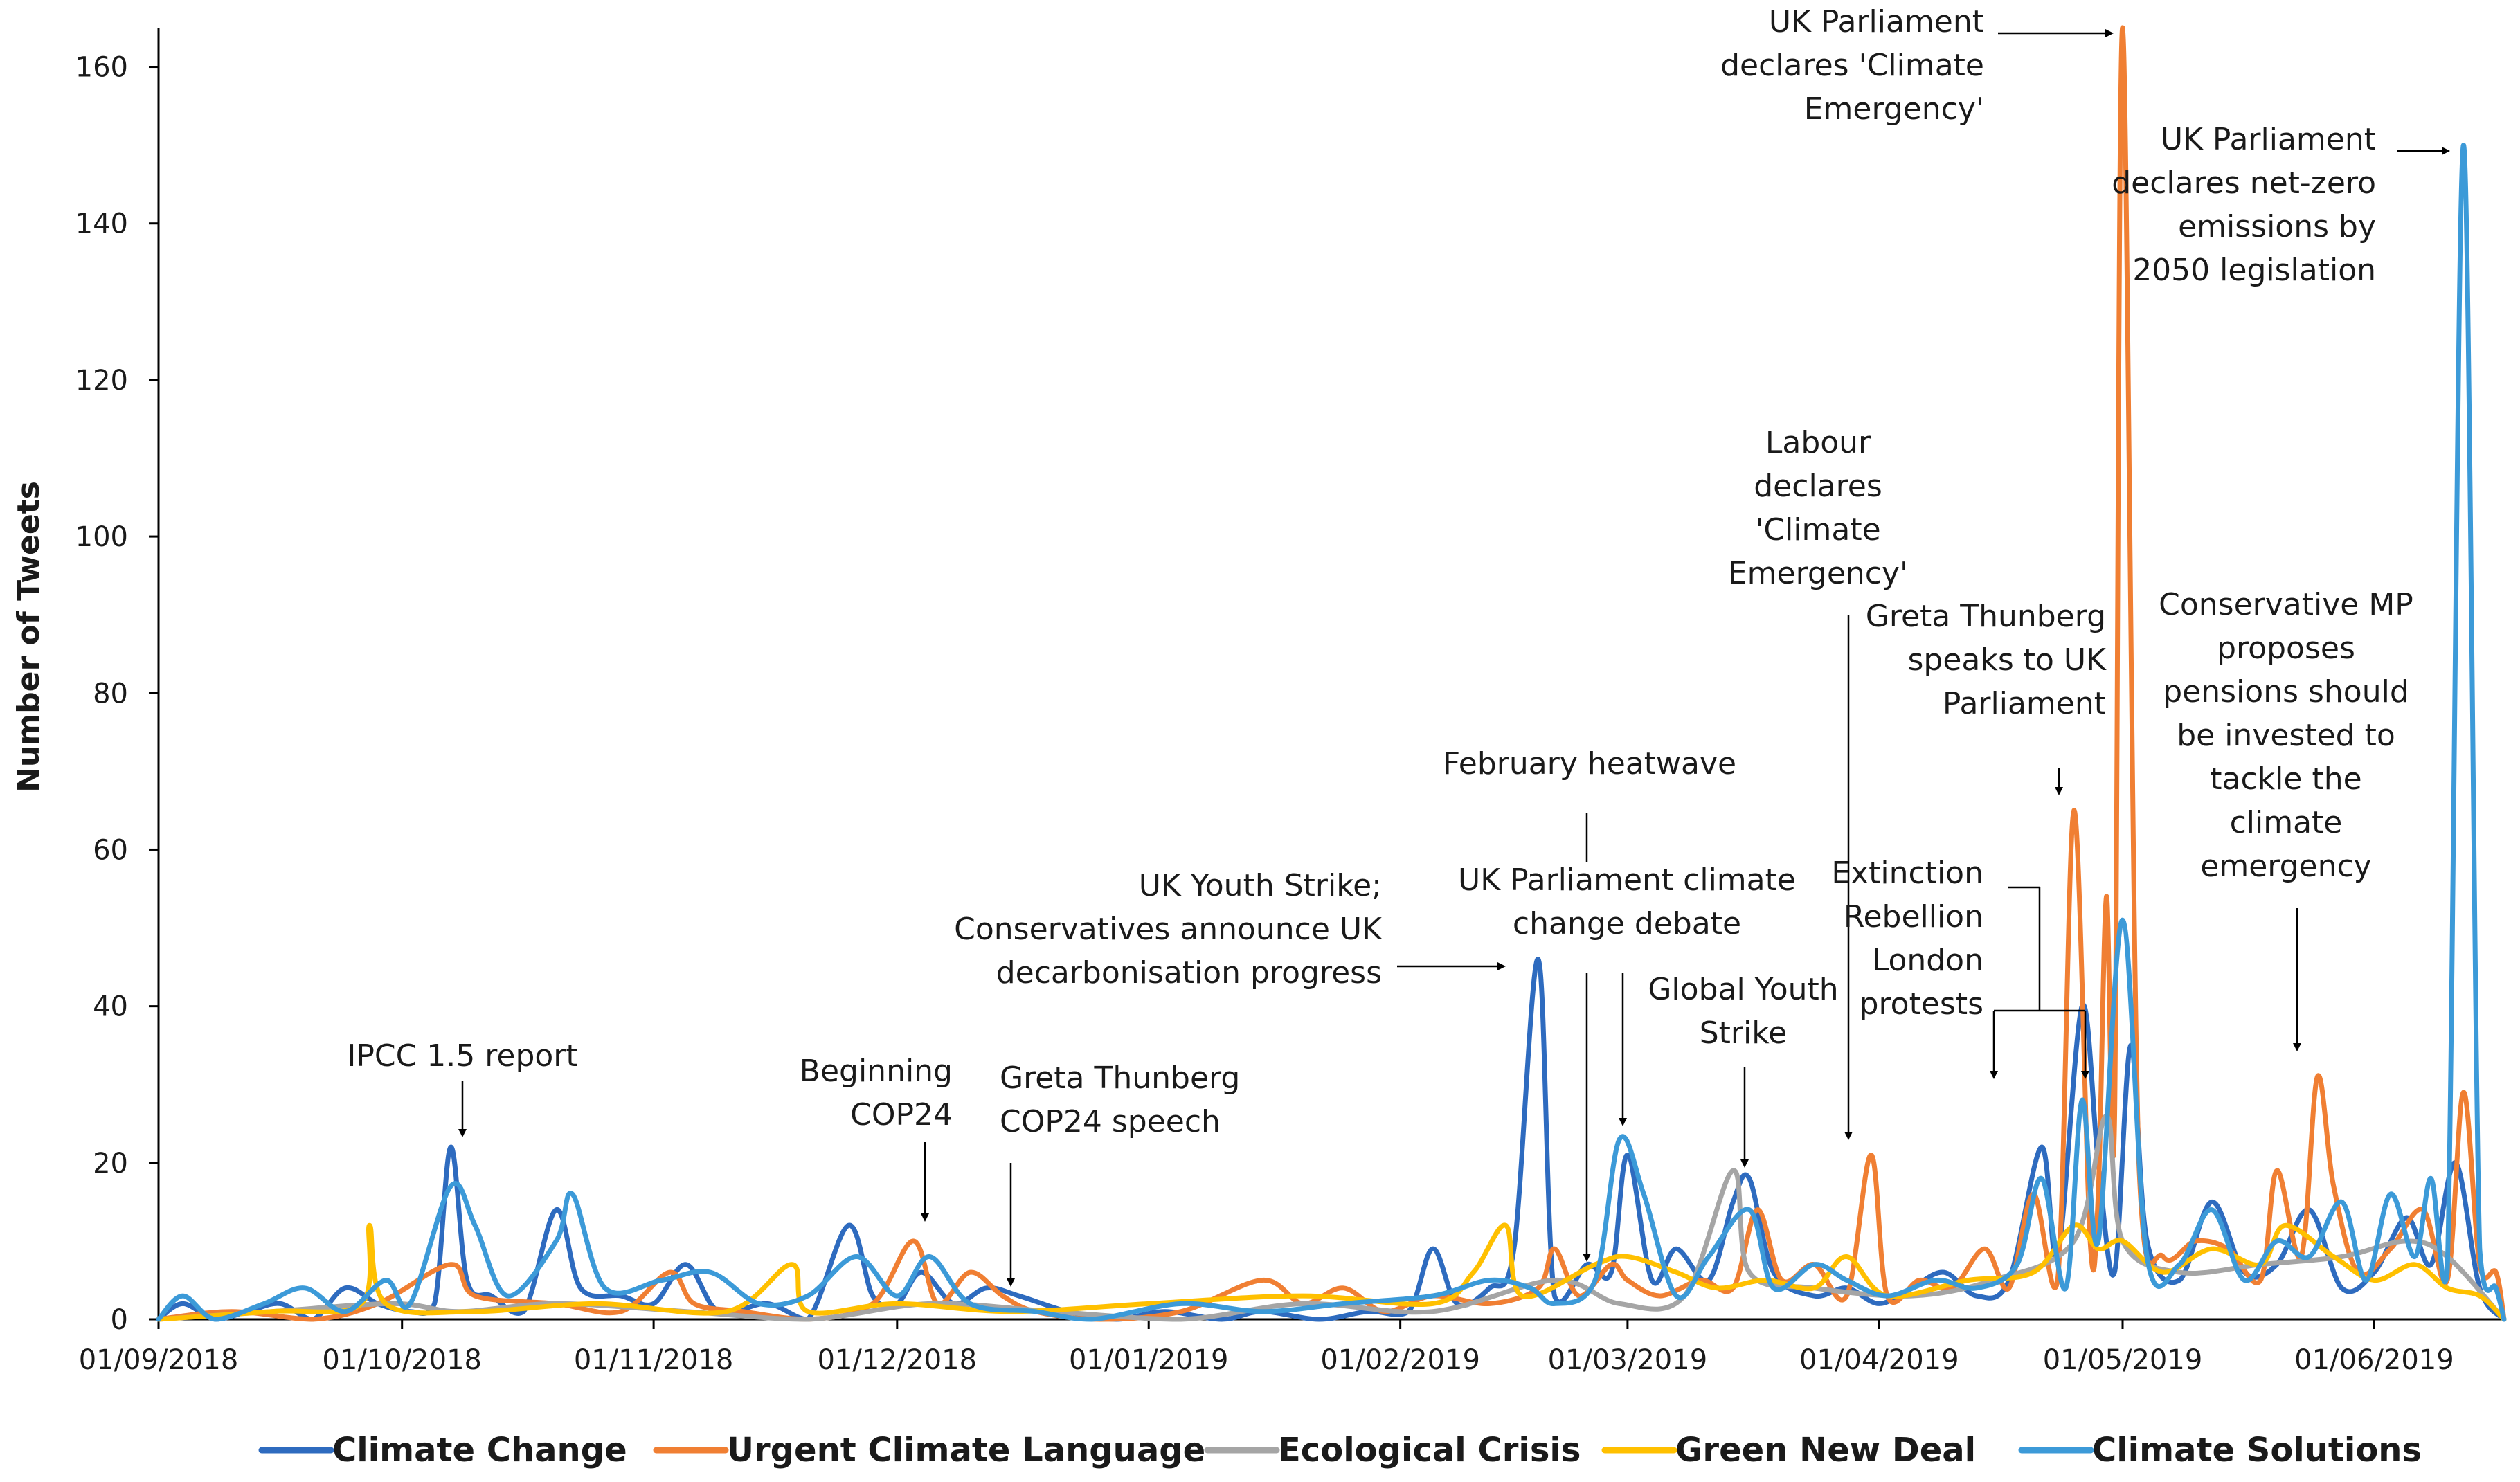  What do you see at coordinates (1189, 973) in the screenshot?
I see `annotation-text: decarbonisation progress` at bounding box center [1189, 973].